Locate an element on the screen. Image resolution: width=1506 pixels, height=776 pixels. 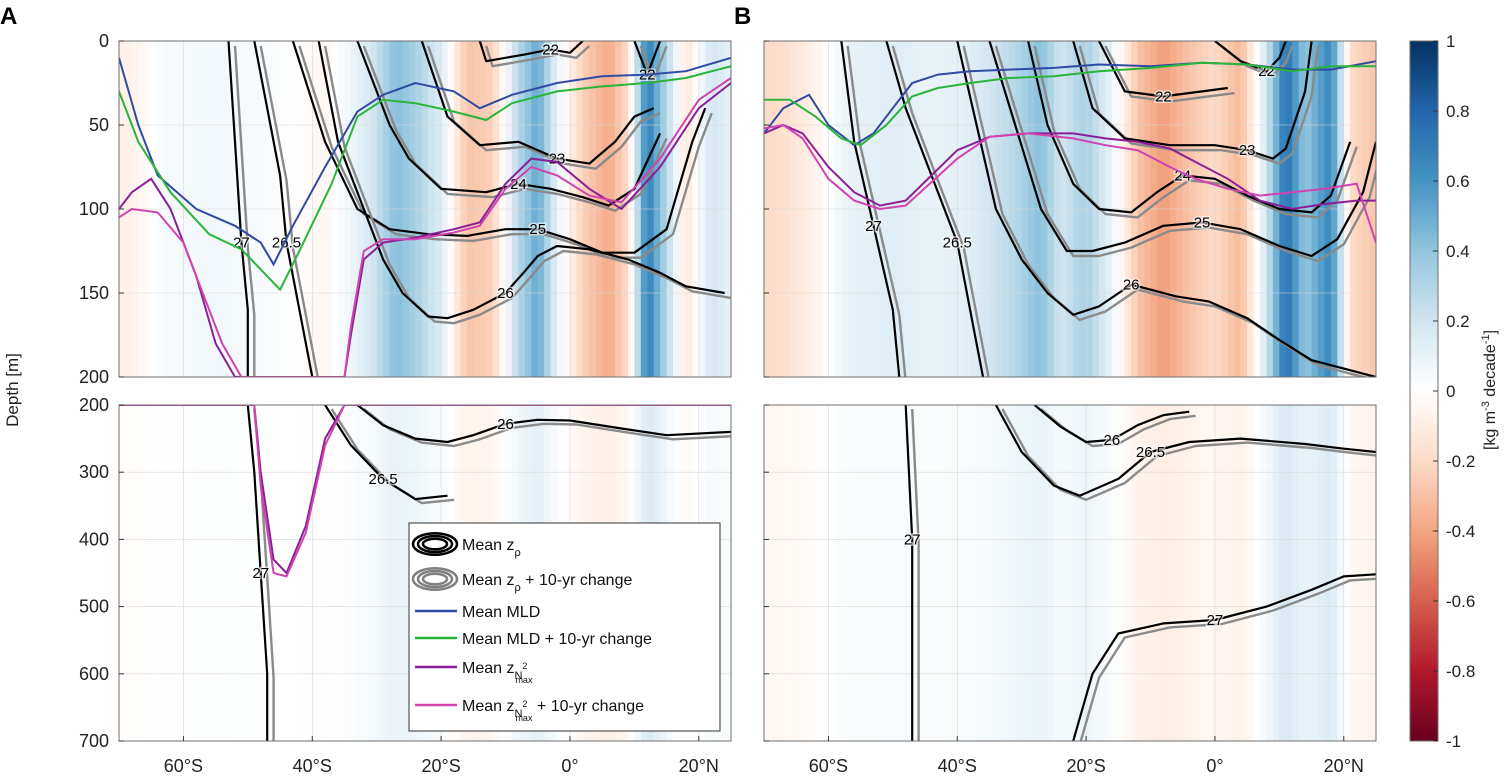
legend-label-subsub: max is located at coordinates (524, 718).